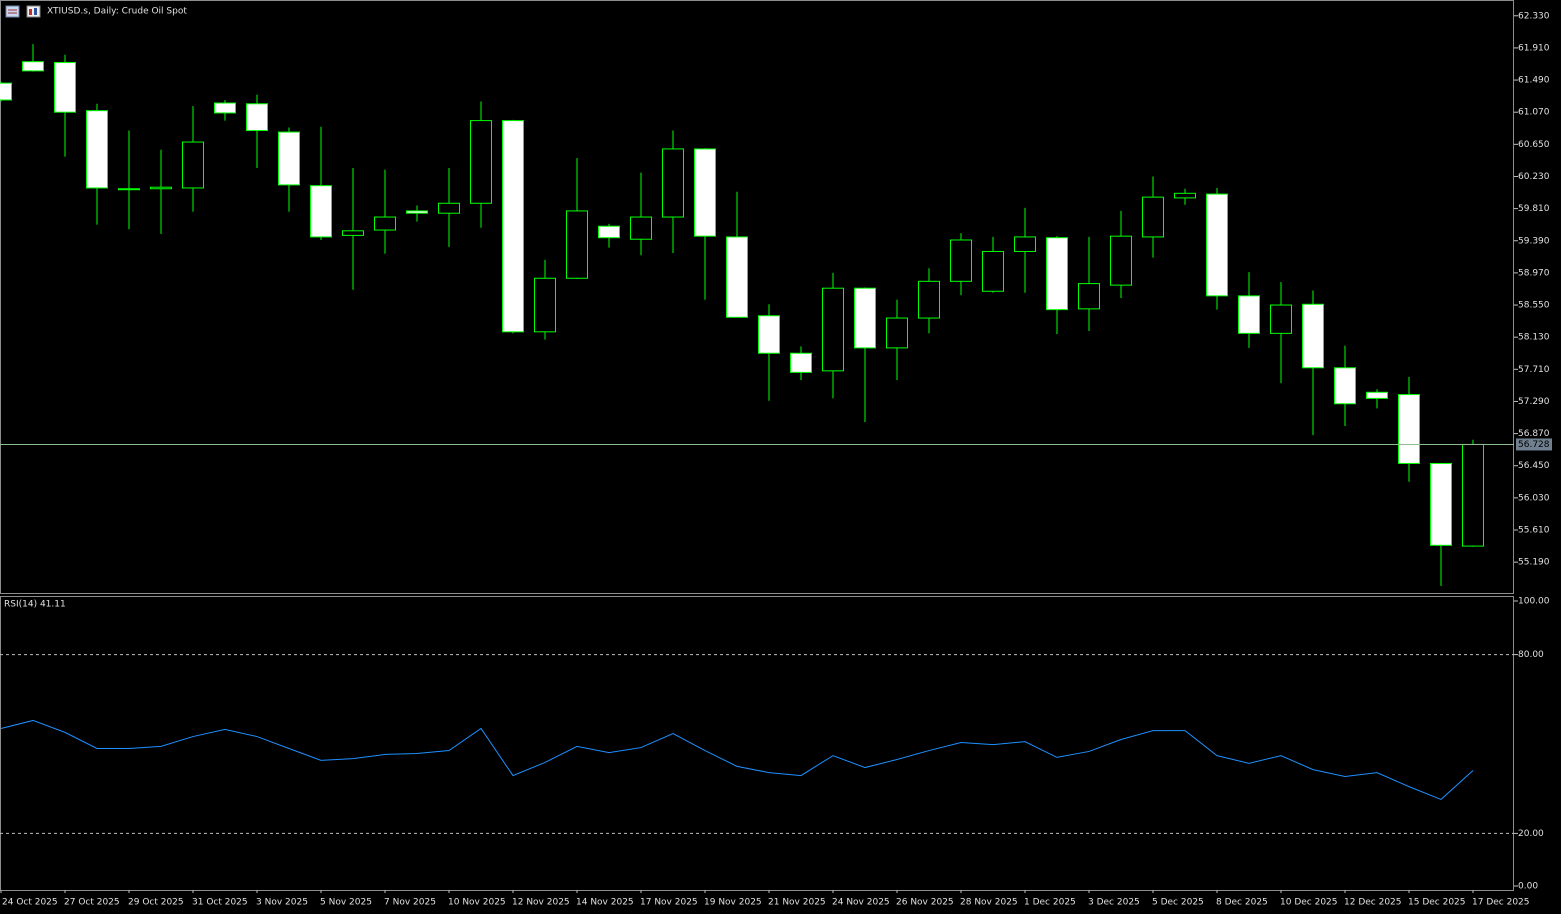 The width and height of the screenshot is (1561, 914). I want to click on x-tick-label: 5 Nov 2025, so click(346, 903).